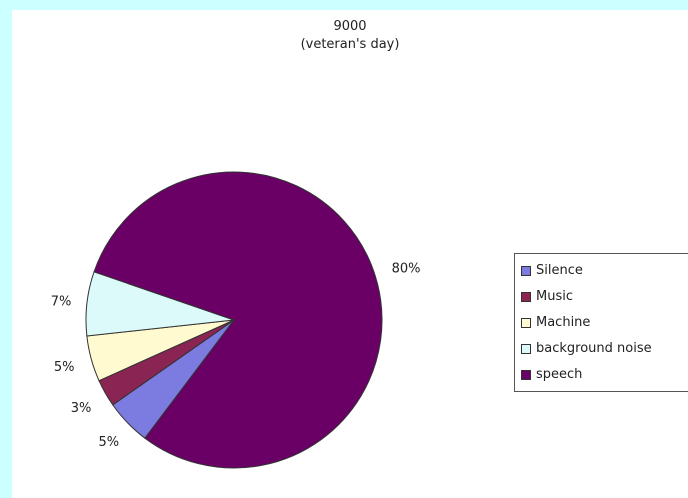 Image resolution: width=688 pixels, height=498 pixels. I want to click on data-label-music: 3%, so click(81, 408).